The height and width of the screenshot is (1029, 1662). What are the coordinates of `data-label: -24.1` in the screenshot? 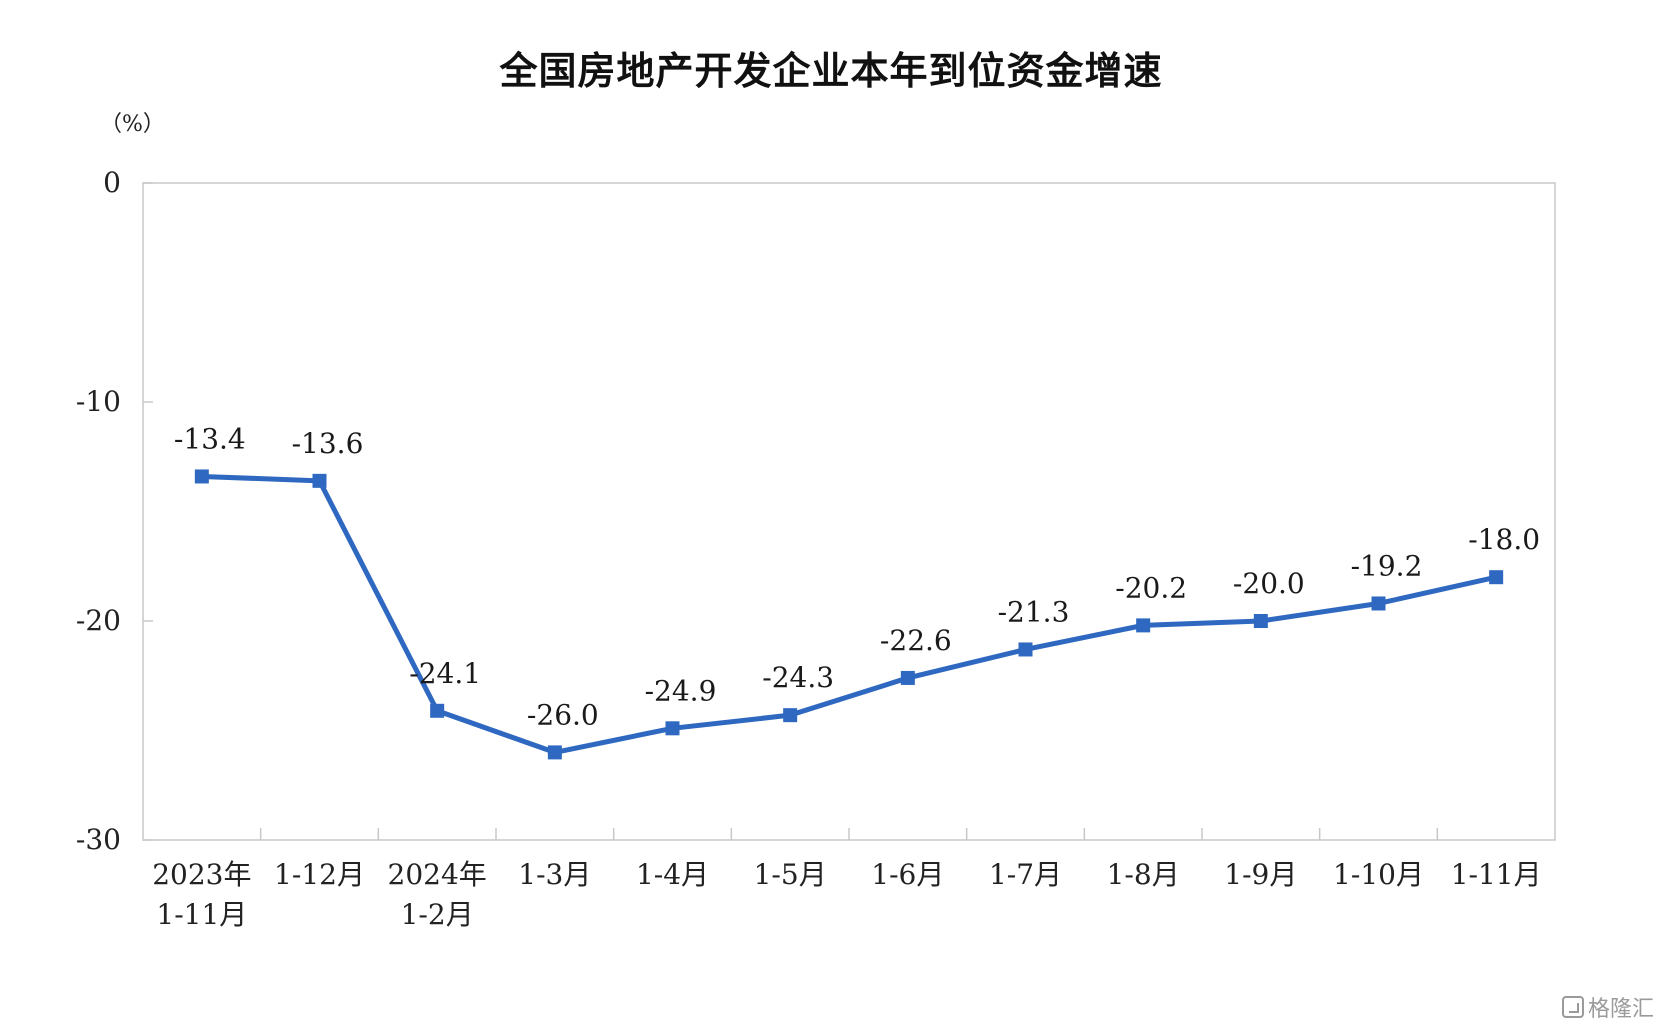 It's located at (445, 673).